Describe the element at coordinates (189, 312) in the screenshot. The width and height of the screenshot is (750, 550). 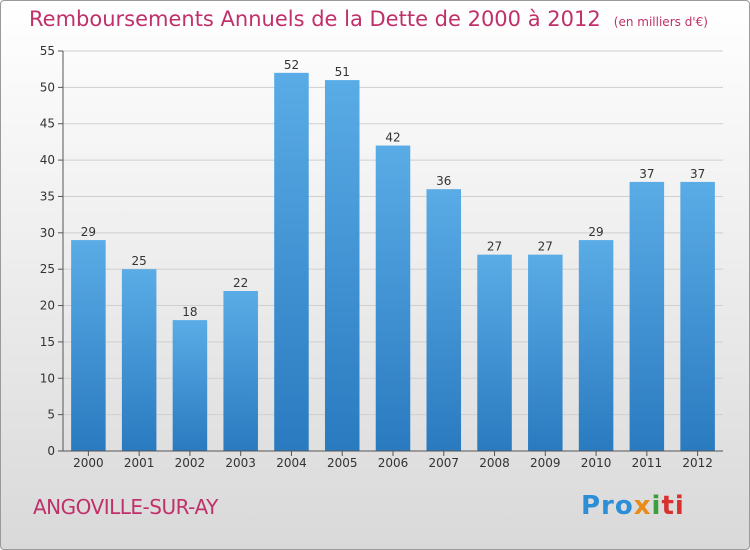
I see `bar-value-label: 18` at that location.